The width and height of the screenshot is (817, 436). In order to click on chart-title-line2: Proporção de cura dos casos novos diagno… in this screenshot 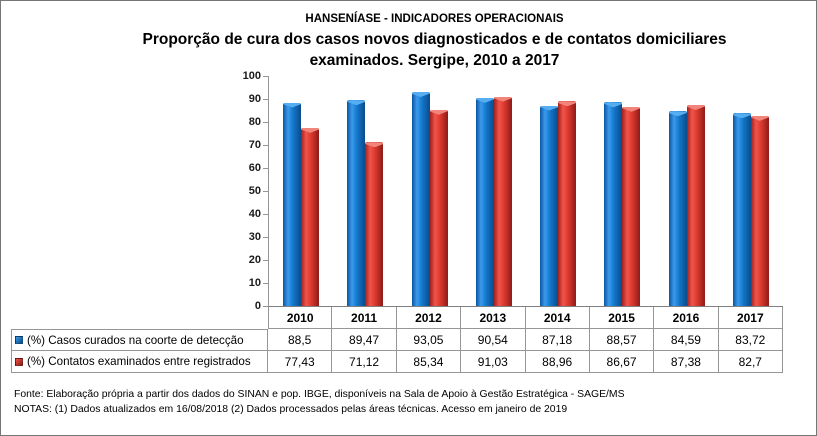, I will do `click(434, 39)`.